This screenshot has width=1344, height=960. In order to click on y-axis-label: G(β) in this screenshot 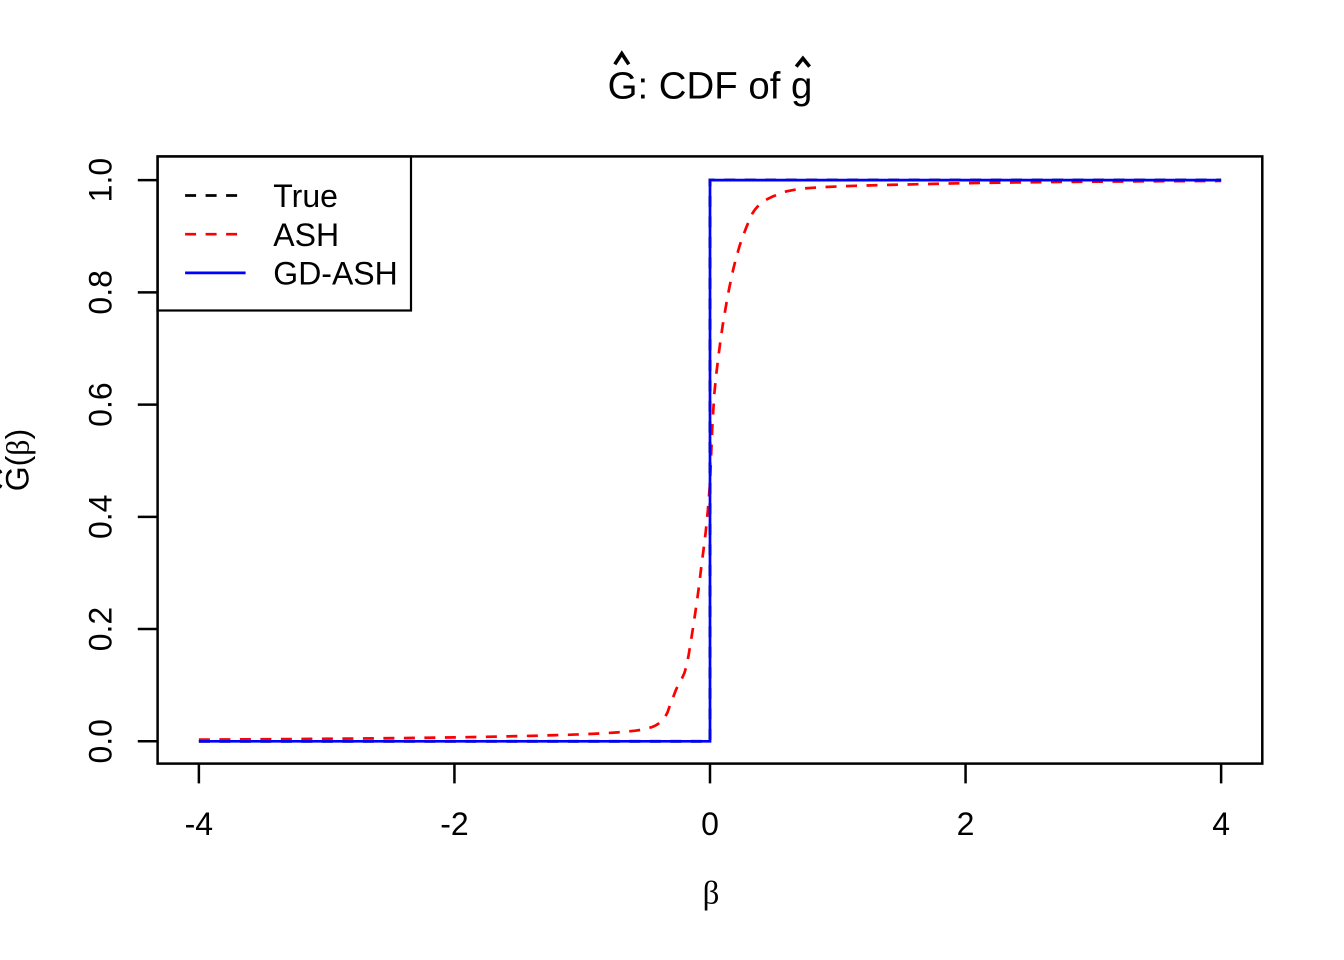, I will do `click(18, 460)`.